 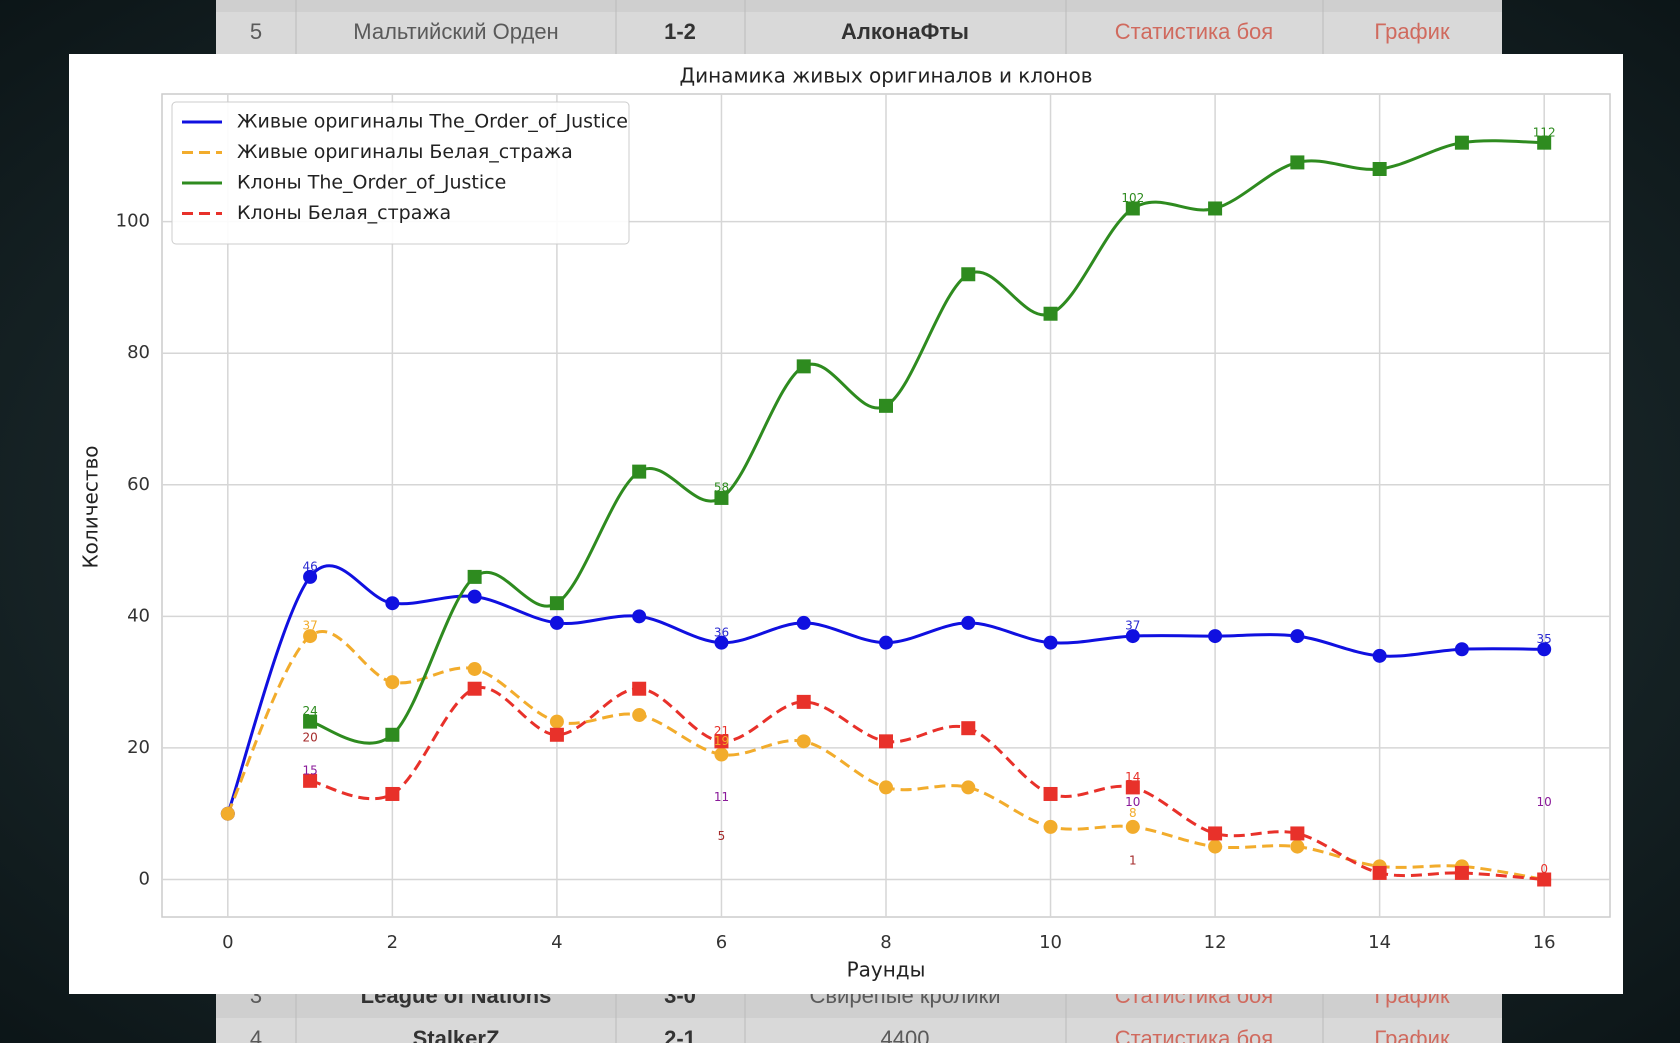 What do you see at coordinates (927, 783) in the screenshot?
I see `series-line` at bounding box center [927, 783].